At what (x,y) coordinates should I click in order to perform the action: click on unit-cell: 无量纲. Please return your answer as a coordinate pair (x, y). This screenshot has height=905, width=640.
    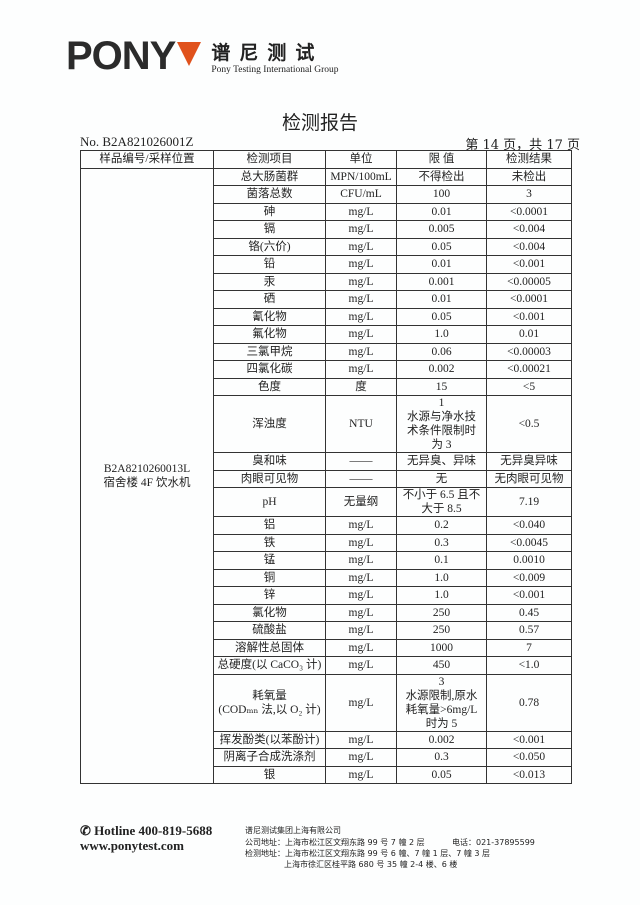
    Looking at the image, I should click on (361, 502).